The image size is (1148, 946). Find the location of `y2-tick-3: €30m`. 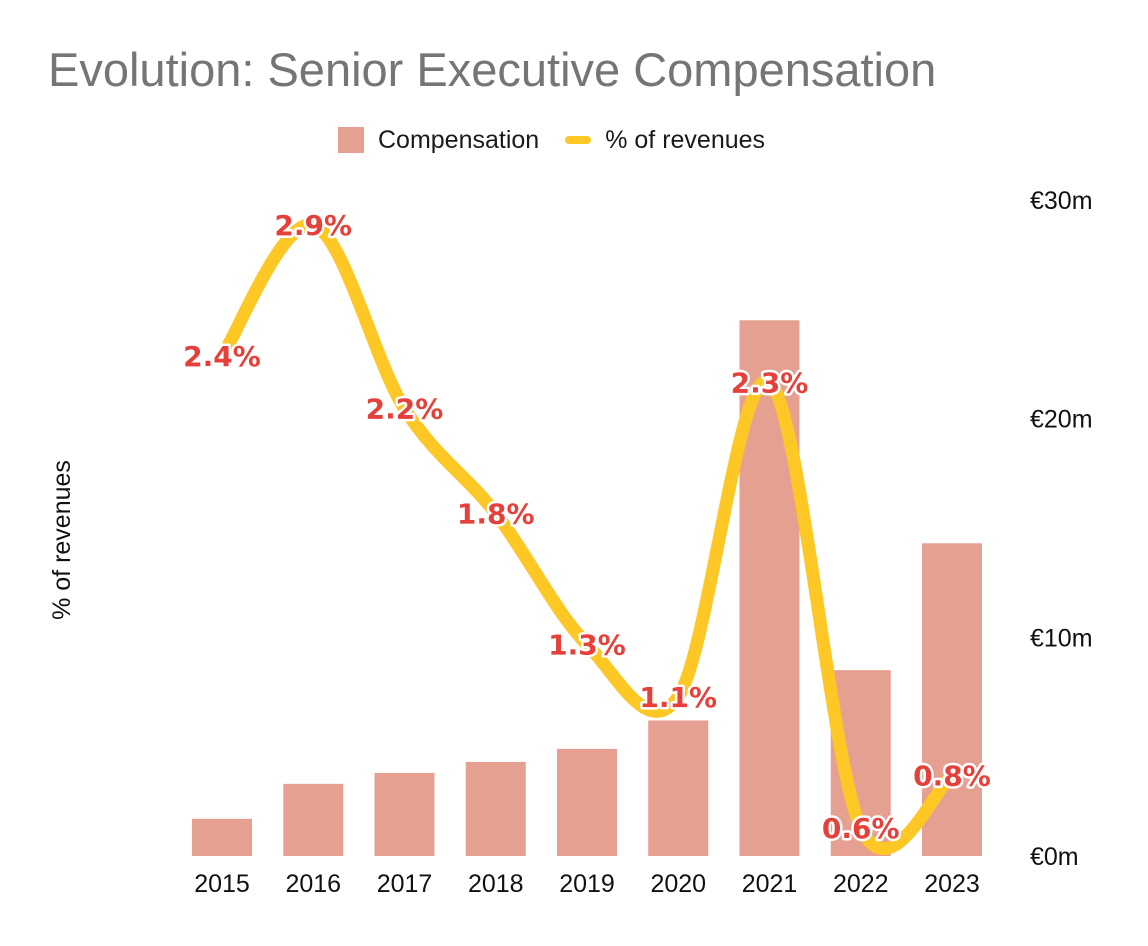

y2-tick-3: €30m is located at coordinates (1061, 201).